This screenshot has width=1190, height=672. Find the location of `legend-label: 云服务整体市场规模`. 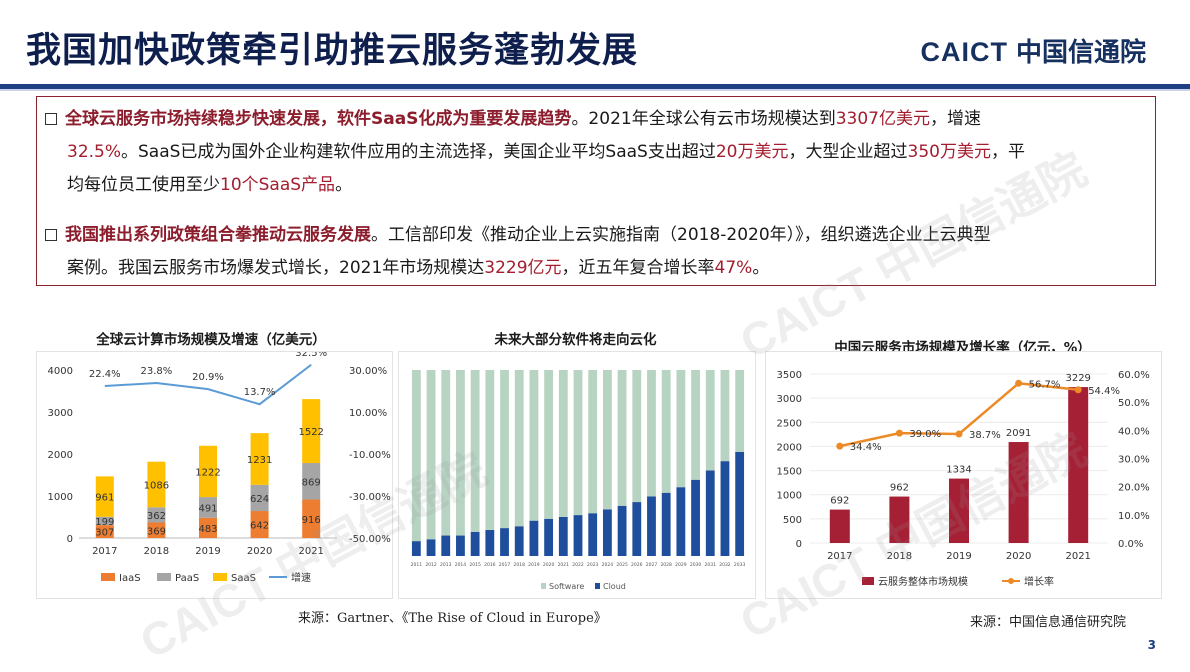

legend-label: 云服务整体市场规模 is located at coordinates (923, 581).